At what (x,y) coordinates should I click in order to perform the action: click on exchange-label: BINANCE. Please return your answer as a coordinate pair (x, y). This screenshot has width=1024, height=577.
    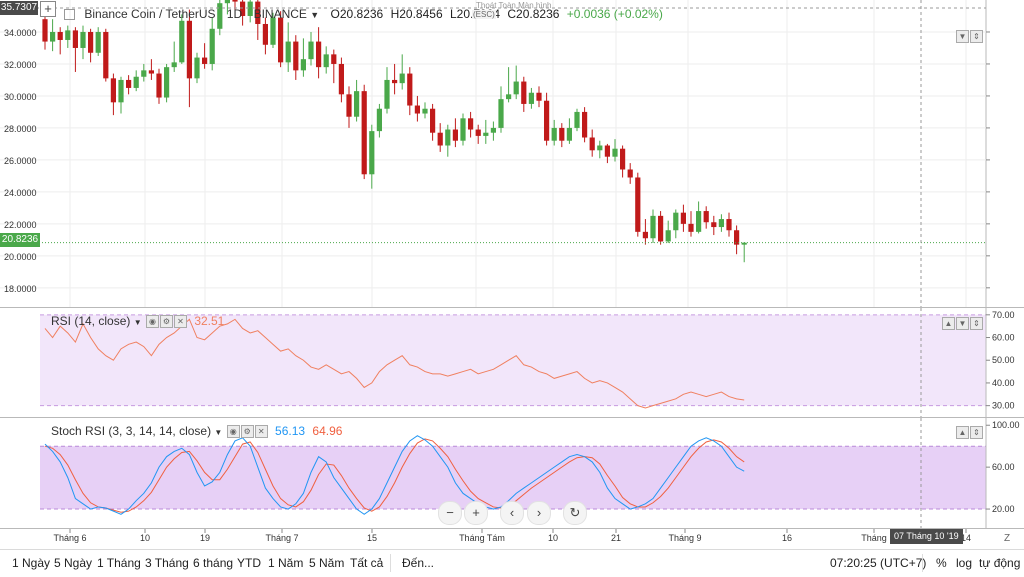
    Looking at the image, I should click on (280, 14).